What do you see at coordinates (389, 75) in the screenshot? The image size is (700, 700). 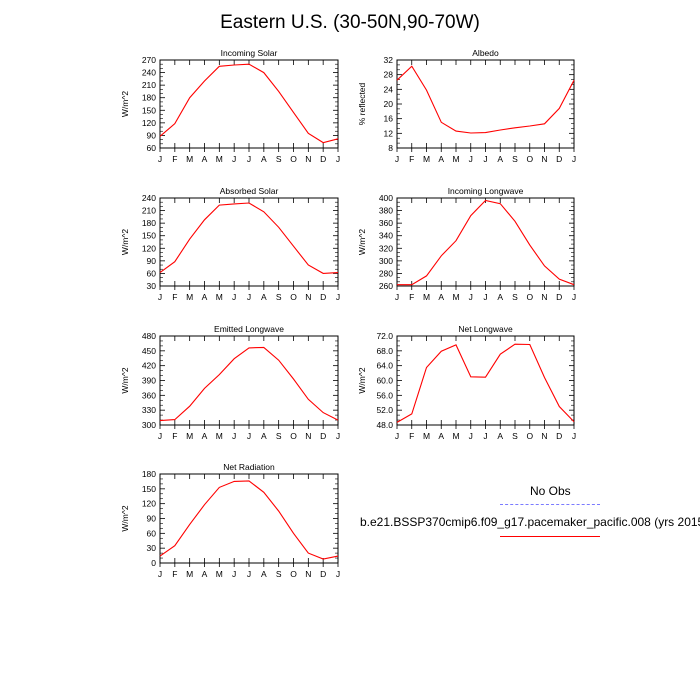 I see `y-tick-label: 28` at bounding box center [389, 75].